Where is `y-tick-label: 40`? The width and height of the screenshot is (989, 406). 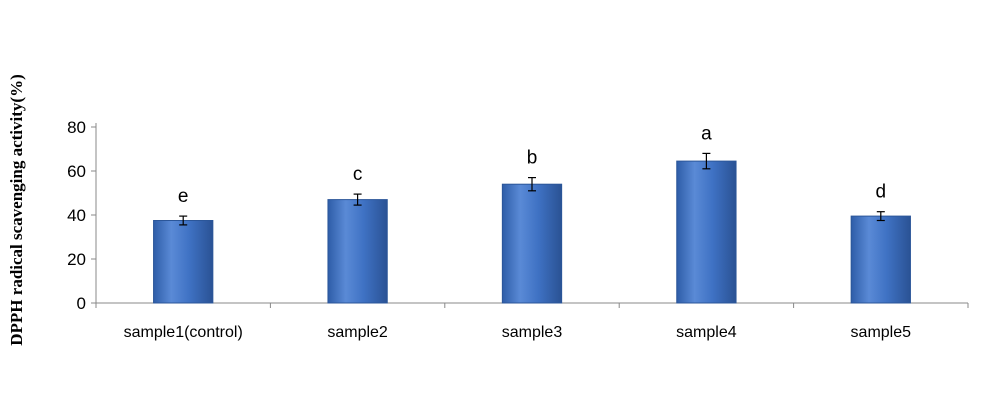
y-tick-label: 40 is located at coordinates (76, 215).